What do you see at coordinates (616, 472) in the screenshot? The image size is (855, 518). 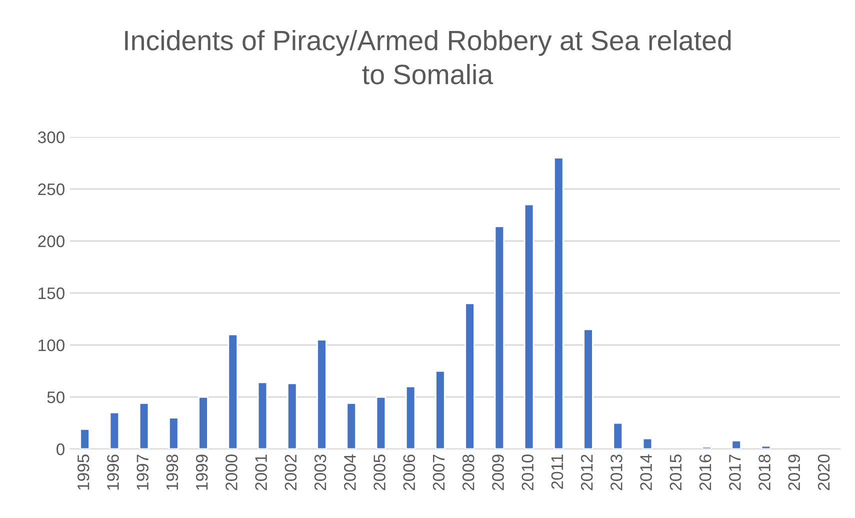 I see `x-tick-label: 2013` at bounding box center [616, 472].